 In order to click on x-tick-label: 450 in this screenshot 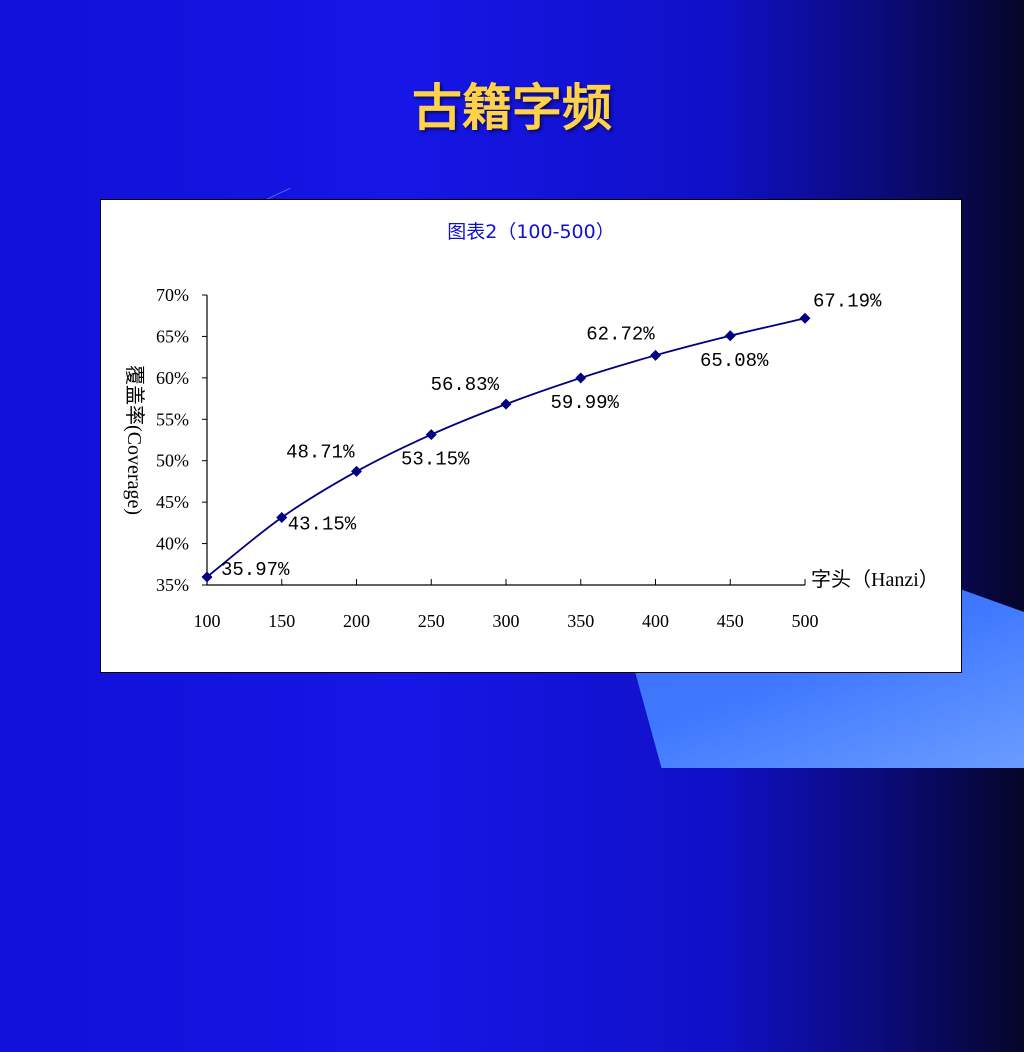, I will do `click(730, 621)`.